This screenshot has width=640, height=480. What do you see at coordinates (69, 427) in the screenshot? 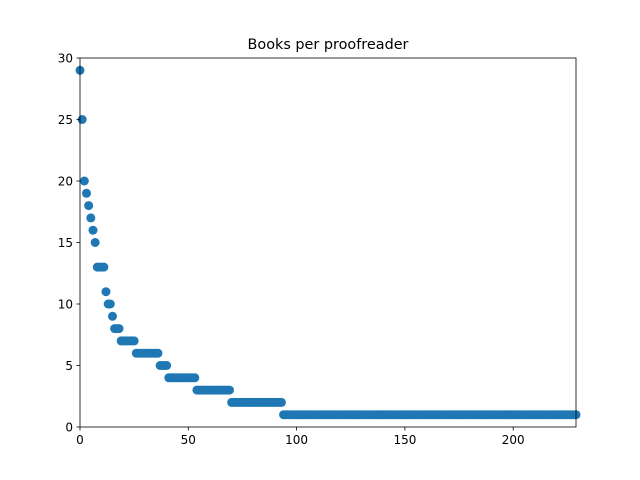
I see `y-tick-label: 0` at bounding box center [69, 427].